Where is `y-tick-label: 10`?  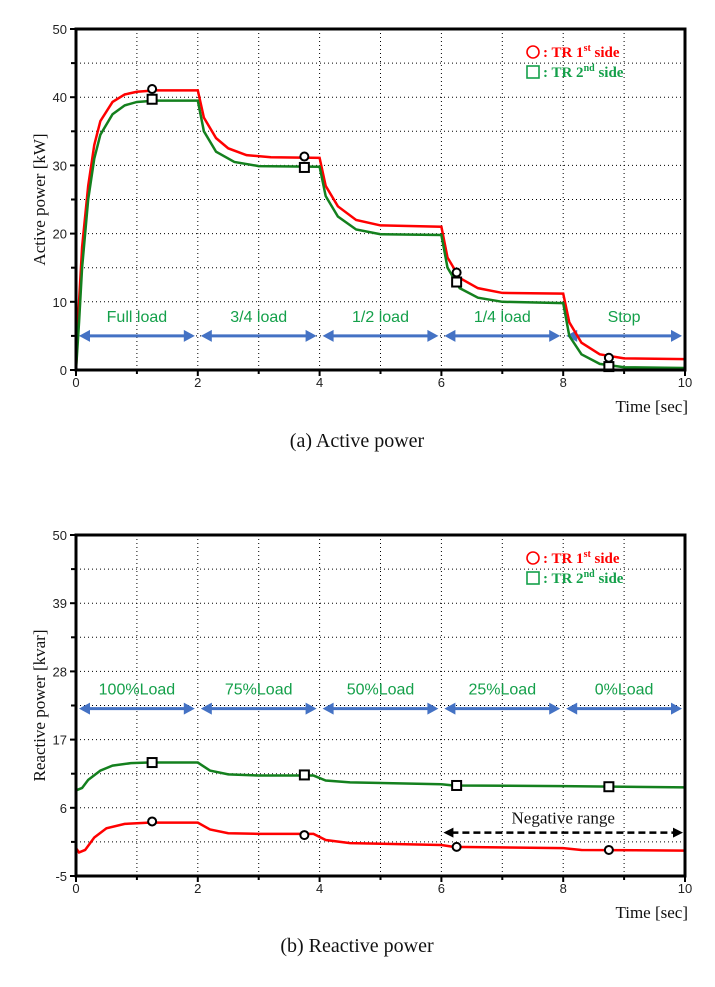
y-tick-label: 10 is located at coordinates (60, 302).